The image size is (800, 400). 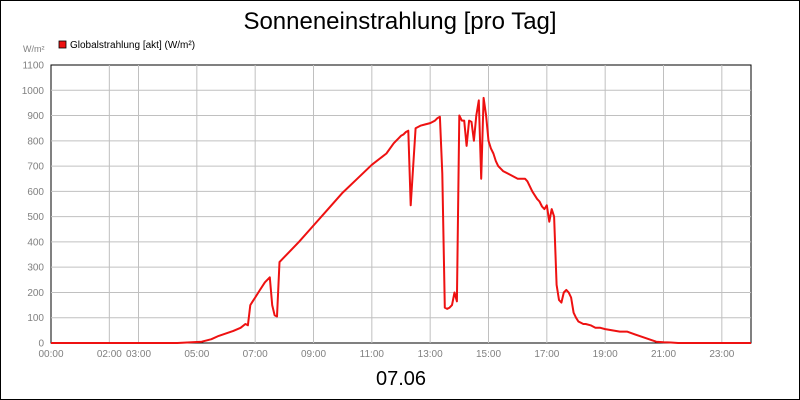 I want to click on y-tick-label: 100, so click(x=35, y=318).